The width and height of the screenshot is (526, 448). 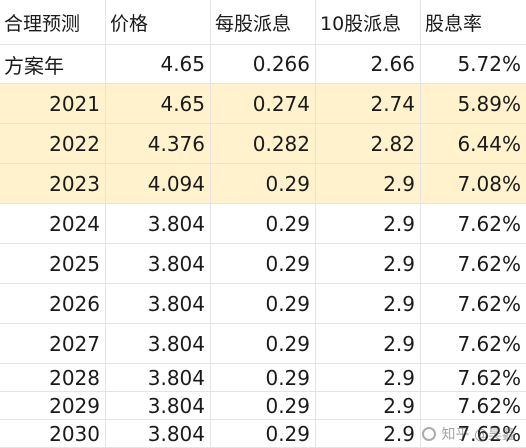 I want to click on cell-yield: 5.89%, so click(x=473, y=104).